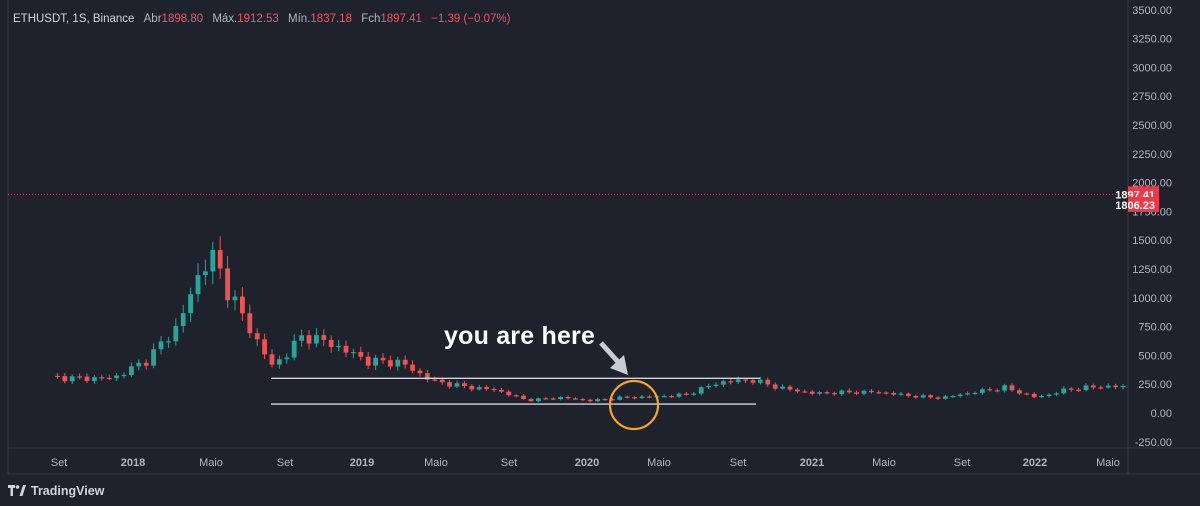 Image resolution: width=1200 pixels, height=506 pixels. What do you see at coordinates (225, 19) in the screenshot?
I see `high-label: Máx.` at bounding box center [225, 19].